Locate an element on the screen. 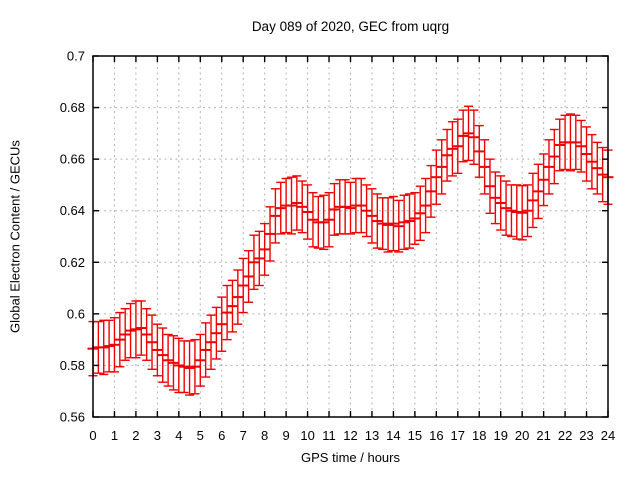 This screenshot has width=640, height=480. x-tick-label: 10 is located at coordinates (307, 435).